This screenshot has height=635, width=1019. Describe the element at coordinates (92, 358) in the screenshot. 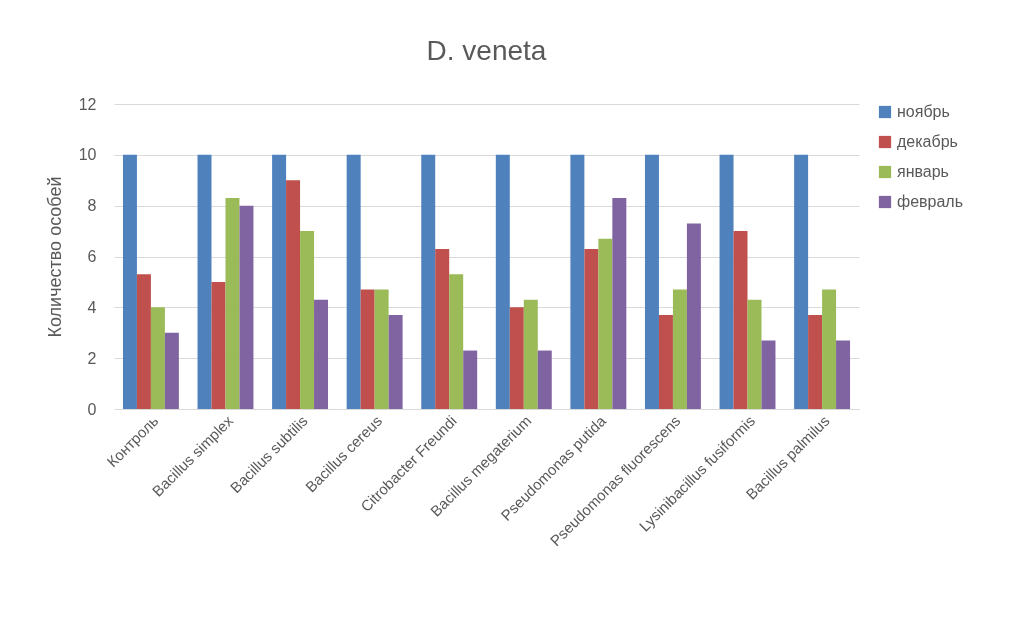

I see `y-tick-label: 2` at that location.